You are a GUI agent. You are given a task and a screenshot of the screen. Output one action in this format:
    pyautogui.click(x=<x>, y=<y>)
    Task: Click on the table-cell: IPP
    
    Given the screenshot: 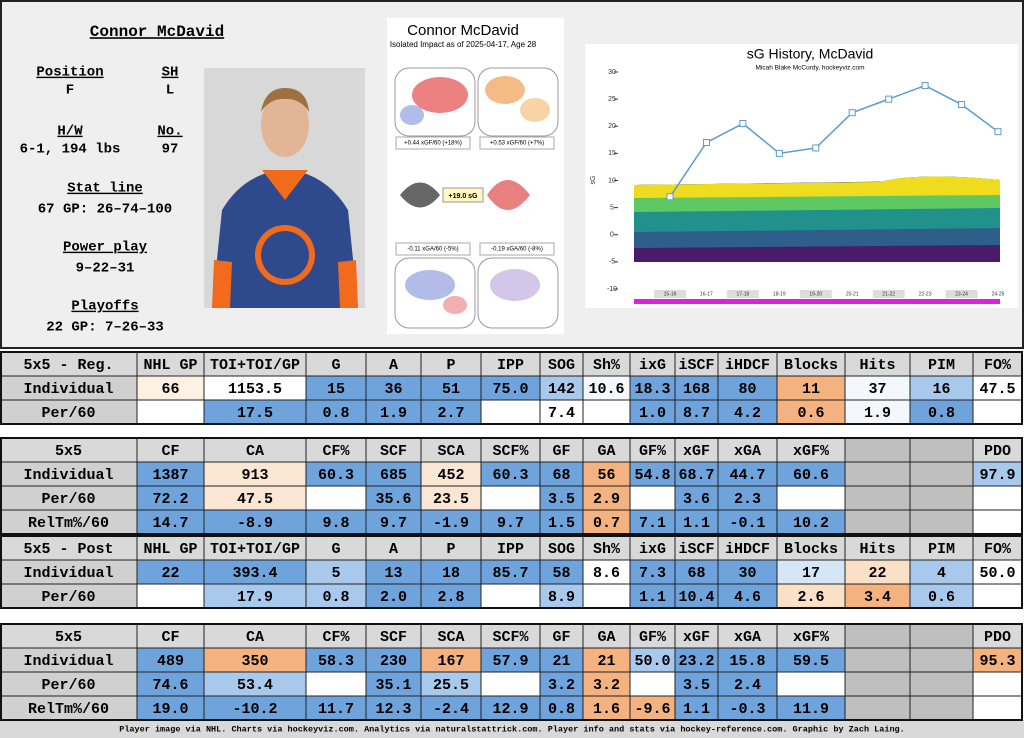 What is the action you would take?
    pyautogui.click(x=510, y=365)
    